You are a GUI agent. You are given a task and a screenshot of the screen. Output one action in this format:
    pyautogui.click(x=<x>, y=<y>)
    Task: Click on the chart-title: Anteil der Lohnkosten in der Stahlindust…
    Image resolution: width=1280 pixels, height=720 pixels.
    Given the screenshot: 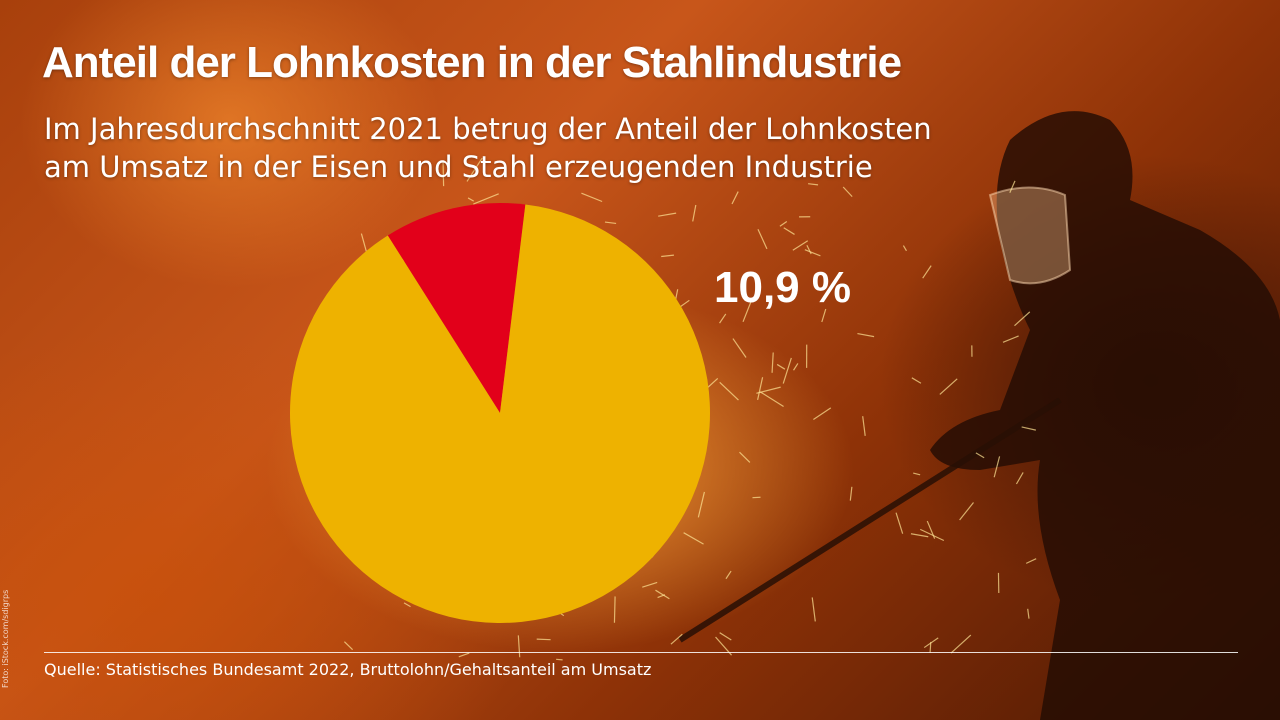 What is the action you would take?
    pyautogui.click(x=472, y=62)
    